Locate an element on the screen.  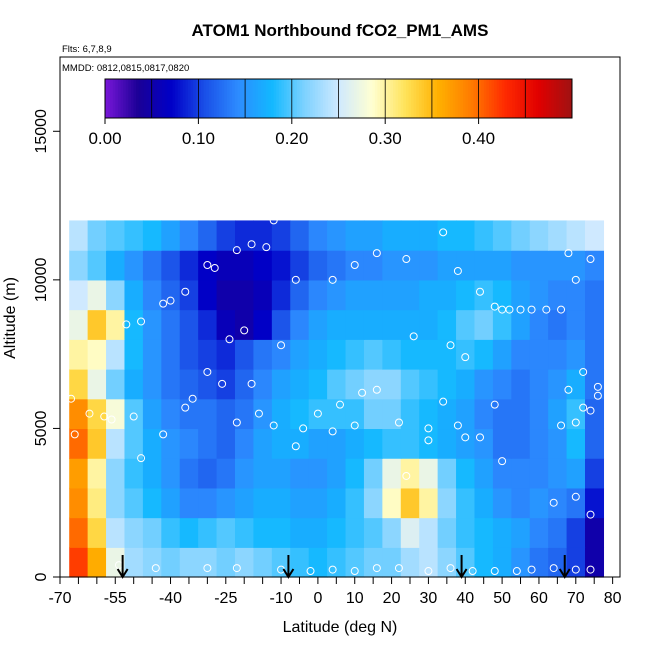
y-tick-label: 10000 is located at coordinates (41, 280).